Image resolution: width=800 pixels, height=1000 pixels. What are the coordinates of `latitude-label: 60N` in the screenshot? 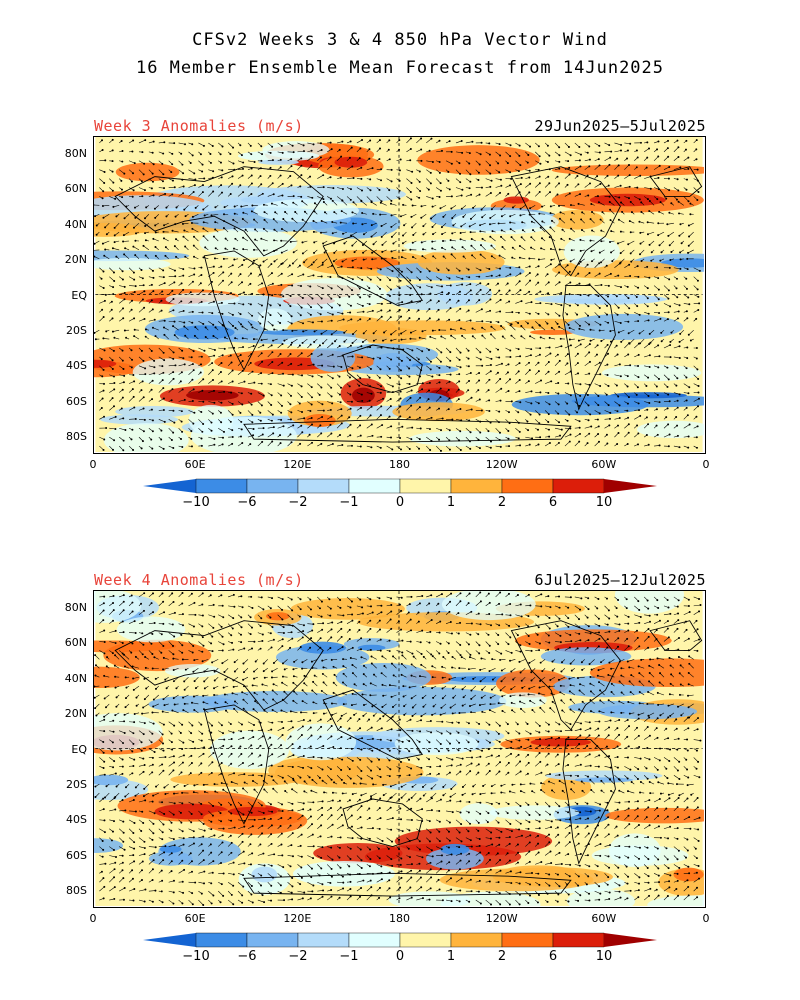 It's located at (75, 643).